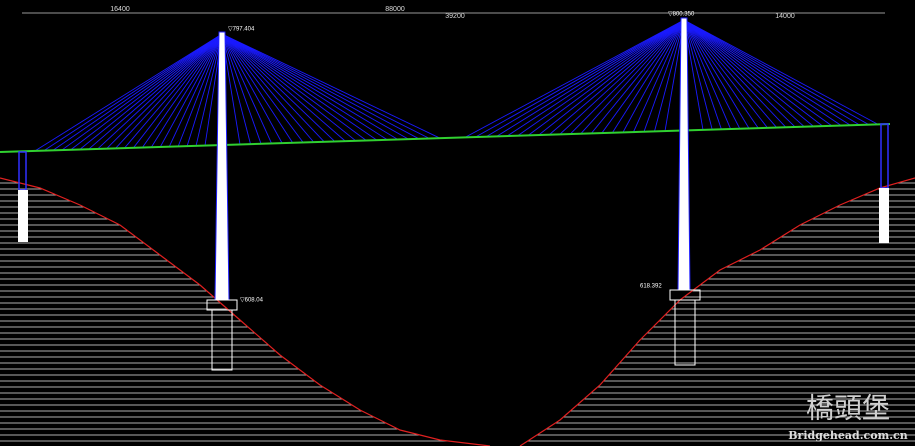 The height and width of the screenshot is (446, 915). I want to click on watermark-site: Bridgehead.com.cn, so click(848, 435).